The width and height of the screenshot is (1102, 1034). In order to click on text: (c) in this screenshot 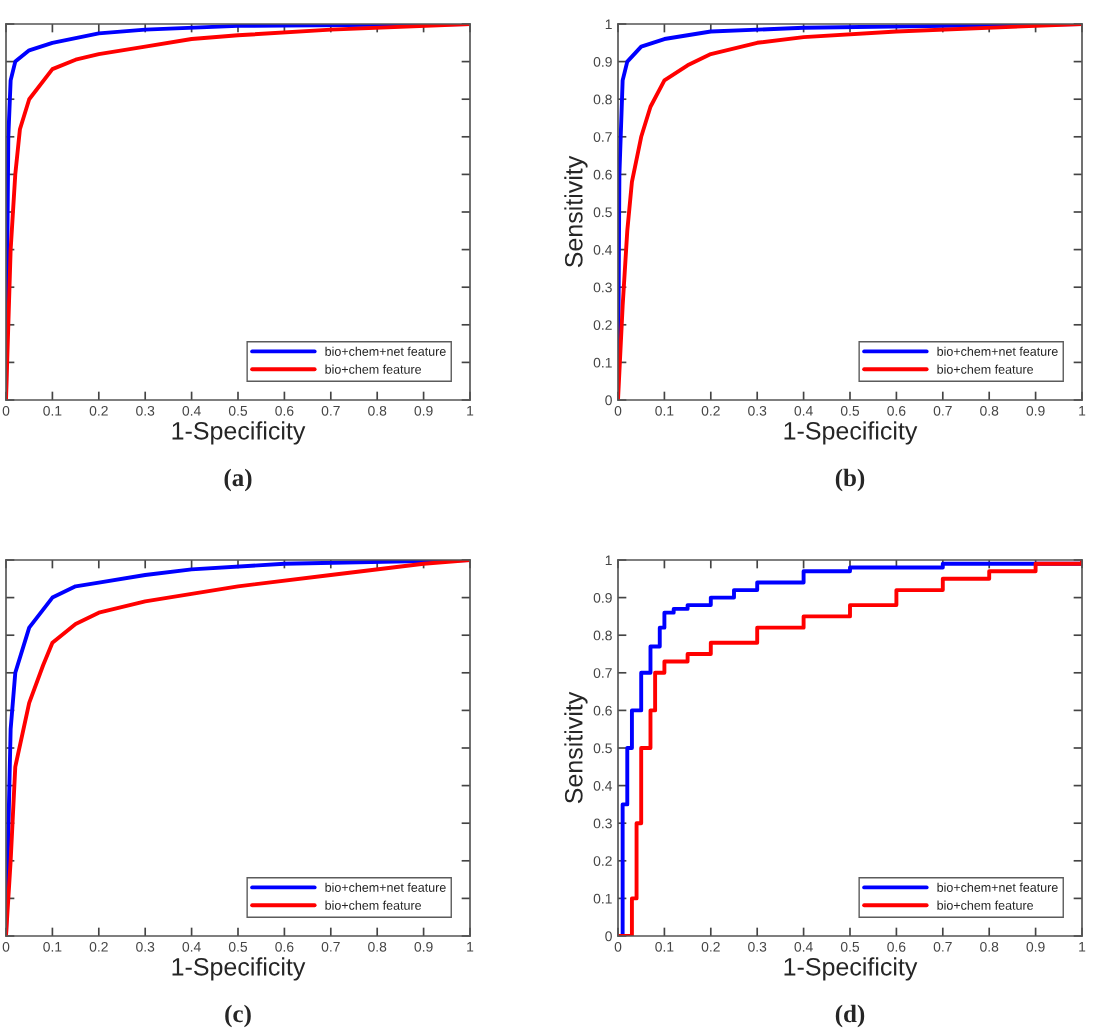, I will do `click(238, 1016)`.